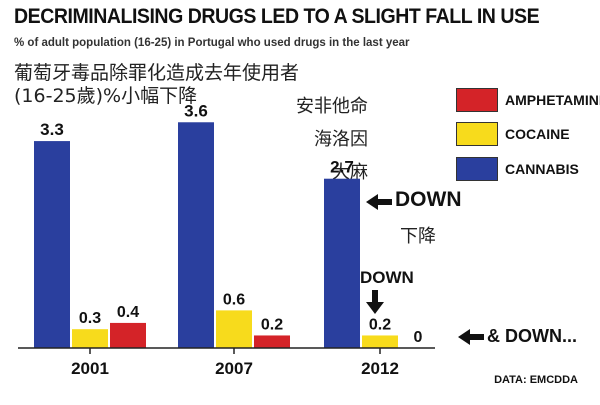 The height and width of the screenshot is (405, 600). I want to click on cannabis-down-label: DOWN, so click(428, 199).